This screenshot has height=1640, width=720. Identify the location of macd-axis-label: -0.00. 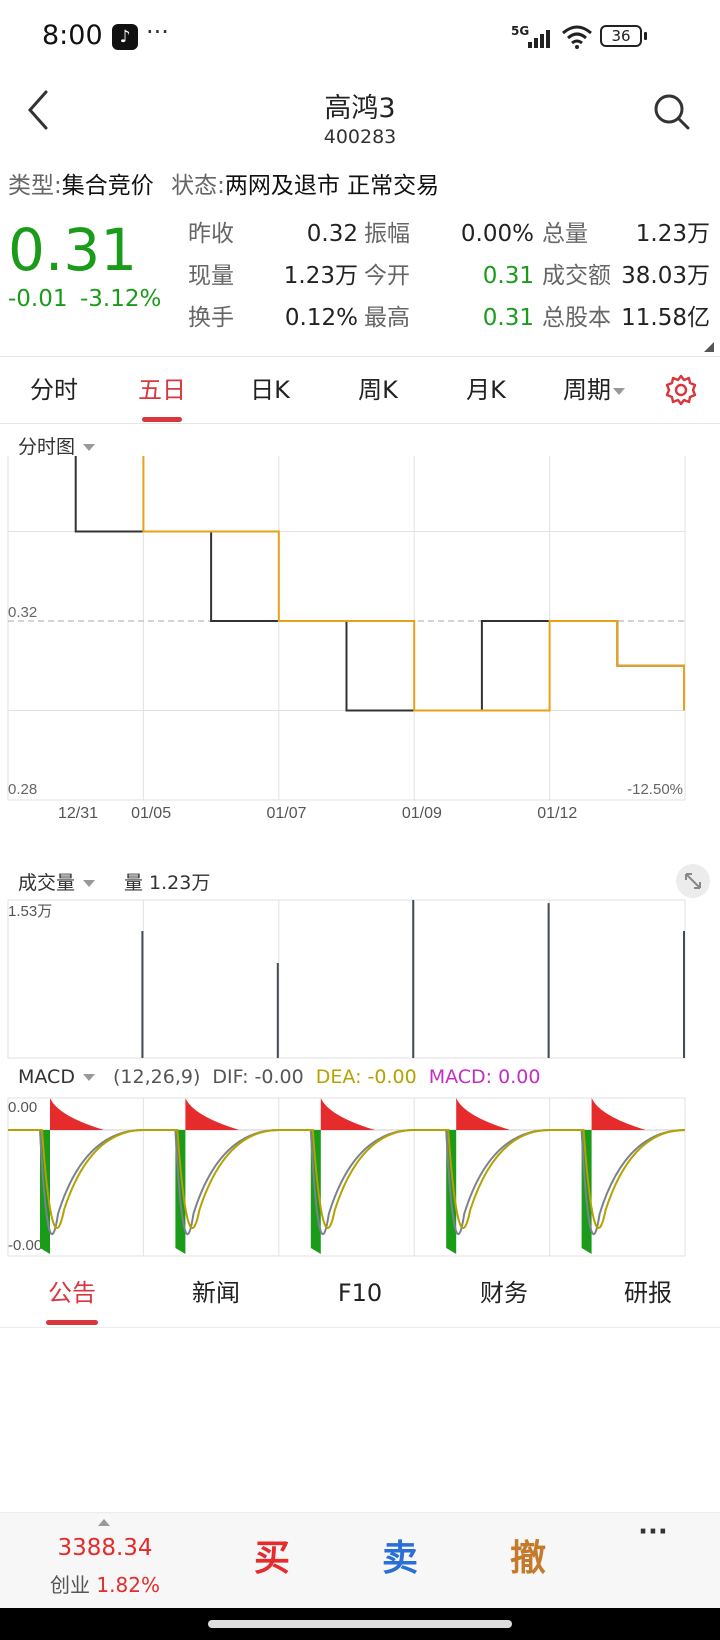
(25, 1245).